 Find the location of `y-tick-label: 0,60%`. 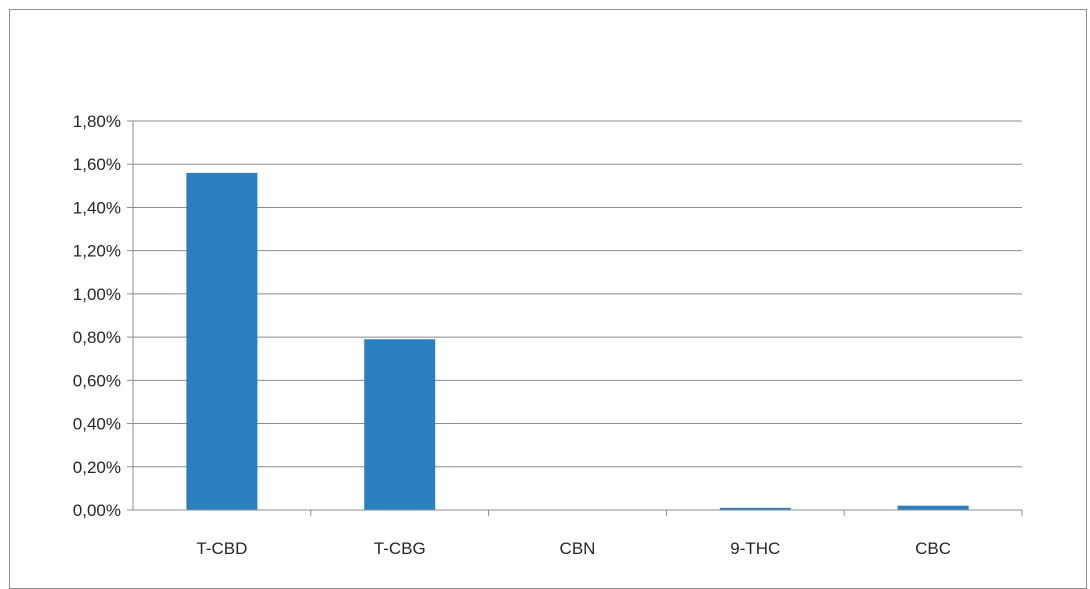

y-tick-label: 0,60% is located at coordinates (97, 380).